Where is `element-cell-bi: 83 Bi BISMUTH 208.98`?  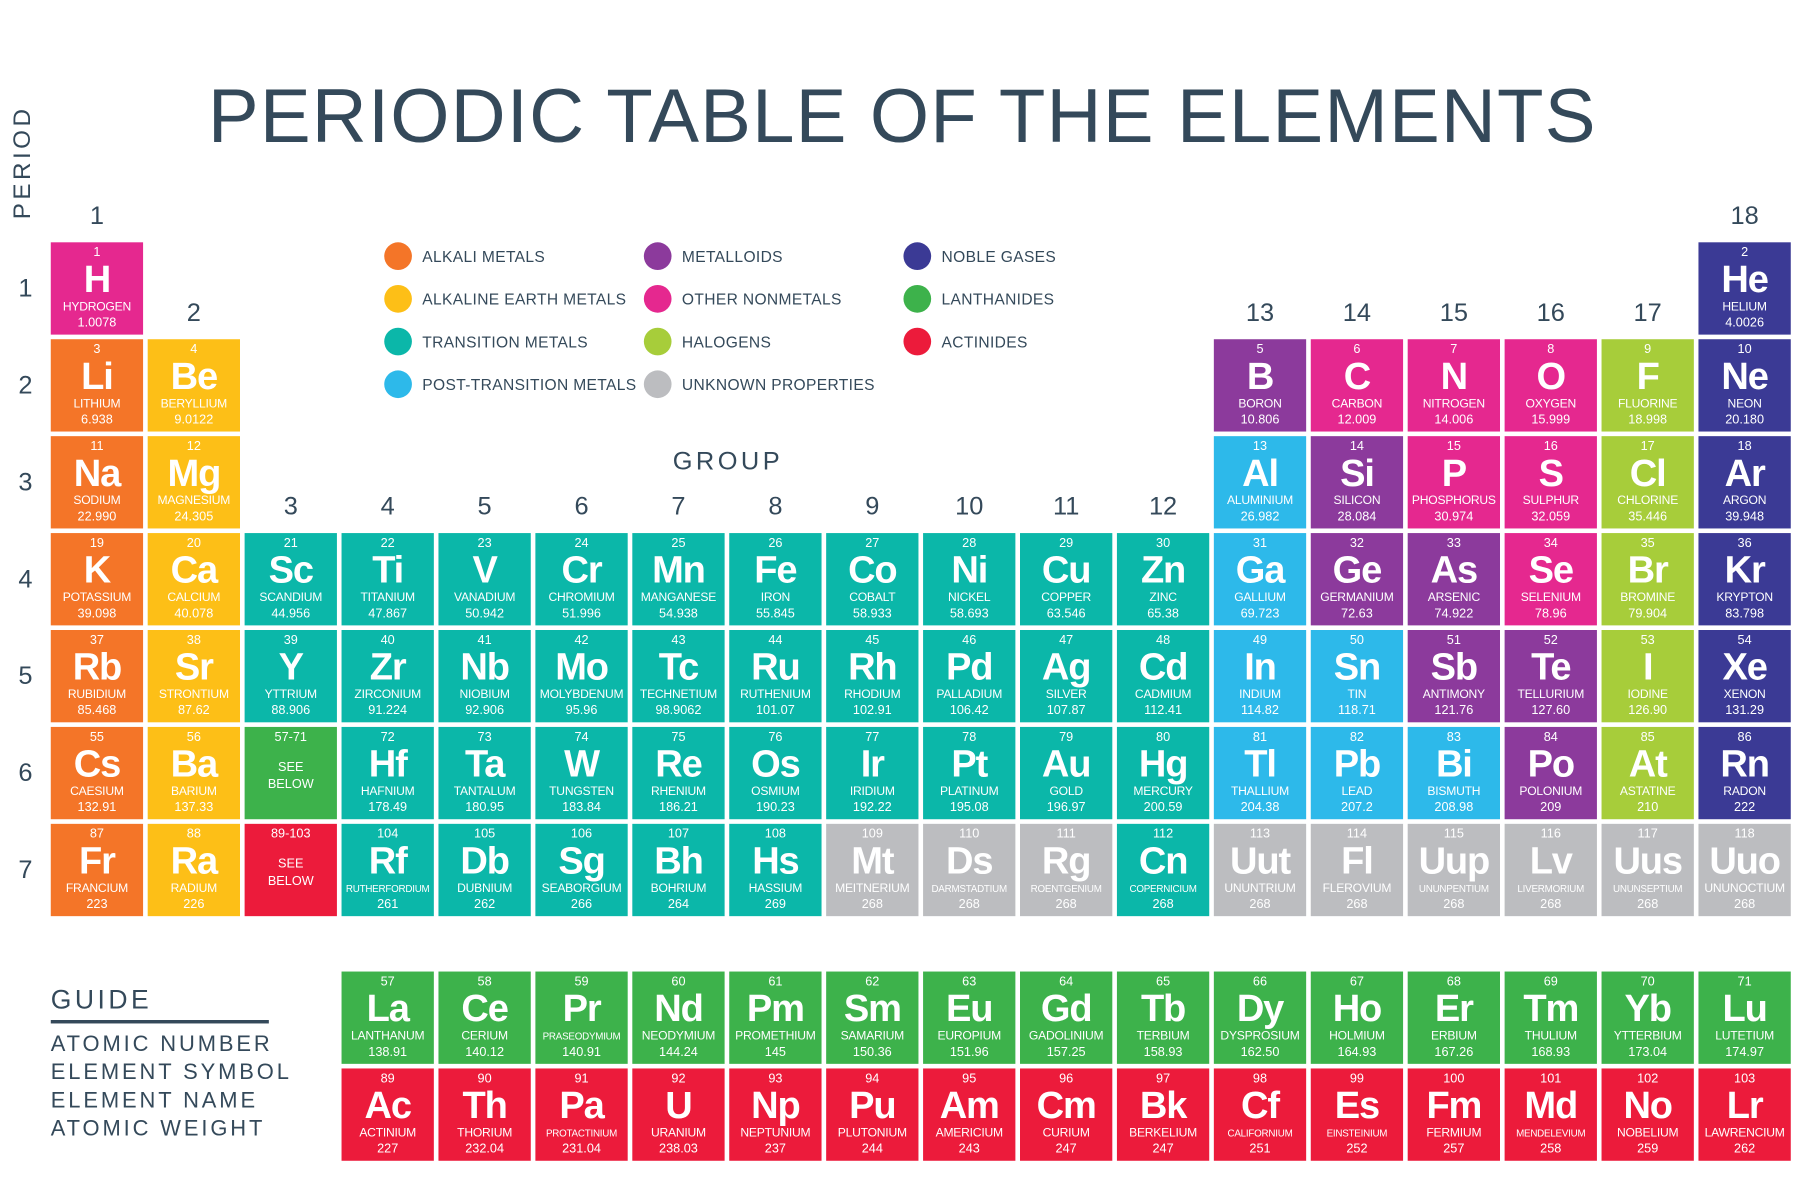
element-cell-bi: 83 Bi BISMUTH 208.98 is located at coordinates (1453, 773).